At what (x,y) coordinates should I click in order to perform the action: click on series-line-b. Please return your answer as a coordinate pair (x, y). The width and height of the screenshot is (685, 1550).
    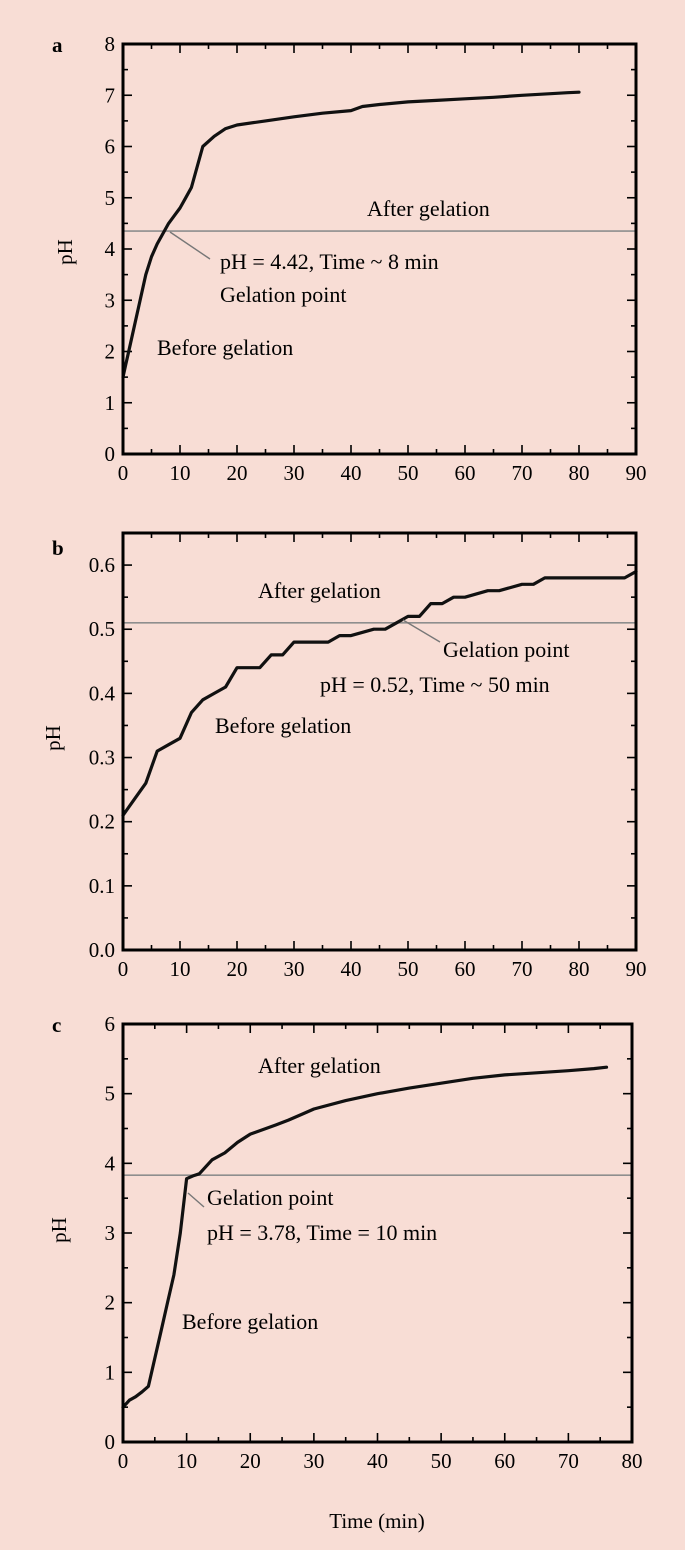
    Looking at the image, I should click on (379, 693).